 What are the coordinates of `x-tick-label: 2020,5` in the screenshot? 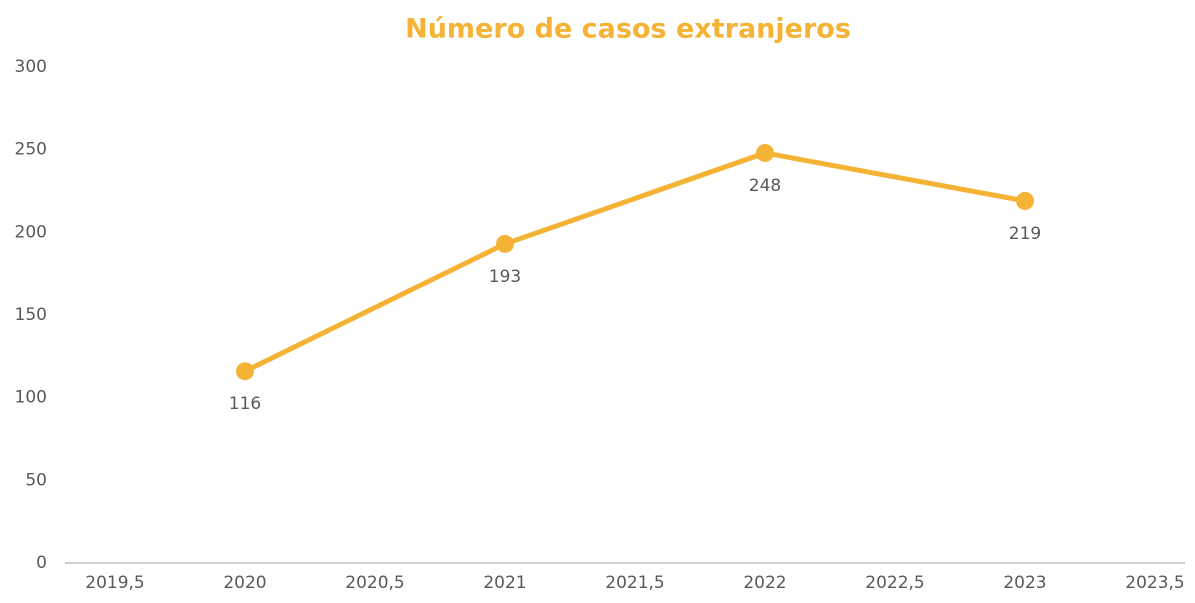 It's located at (374, 583).